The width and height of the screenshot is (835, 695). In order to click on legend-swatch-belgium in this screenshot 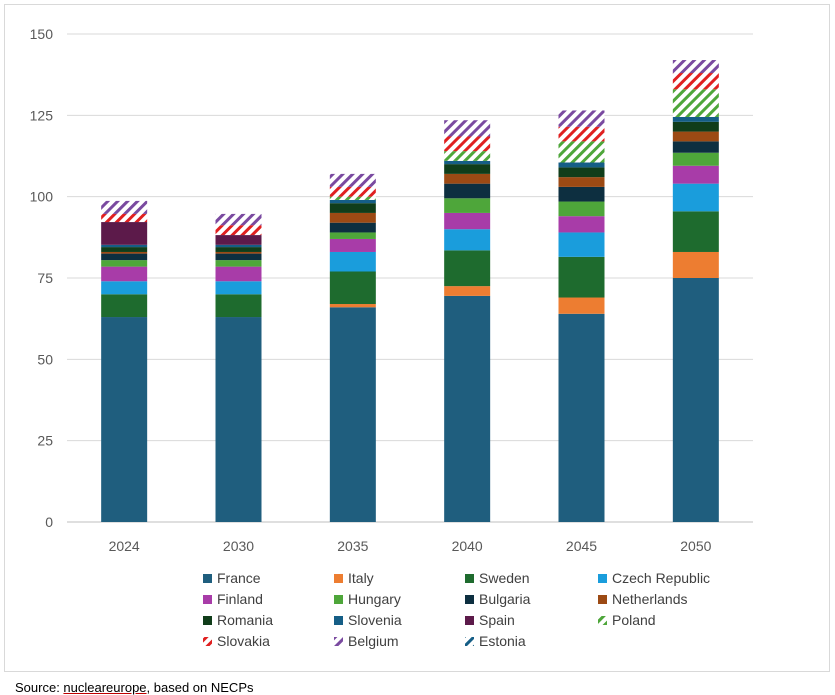, I will do `click(338, 641)`.